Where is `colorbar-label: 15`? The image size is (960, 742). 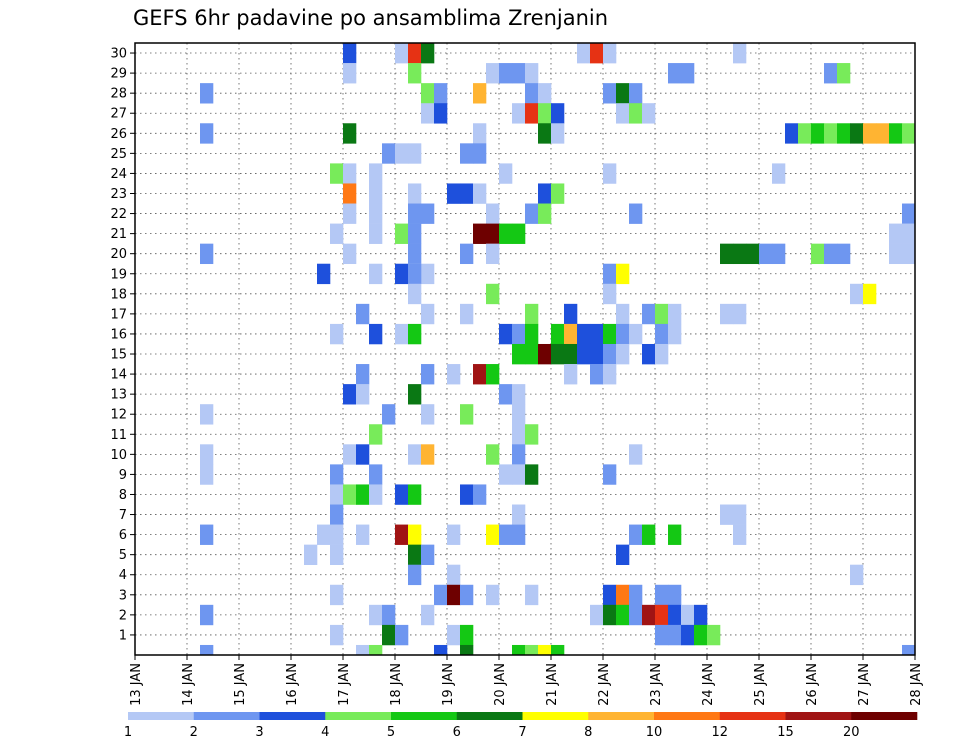 colorbar-label: 15 is located at coordinates (785, 732).